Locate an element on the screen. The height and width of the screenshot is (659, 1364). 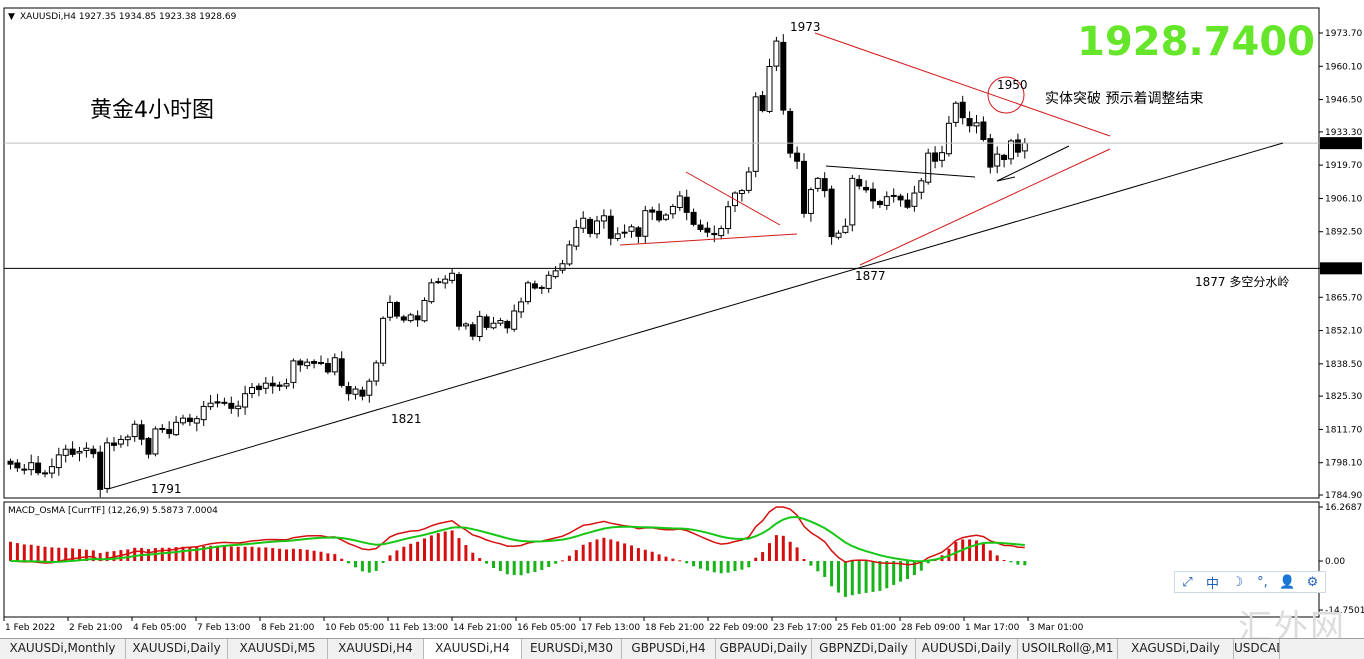
breakout-circle is located at coordinates (1006, 95).